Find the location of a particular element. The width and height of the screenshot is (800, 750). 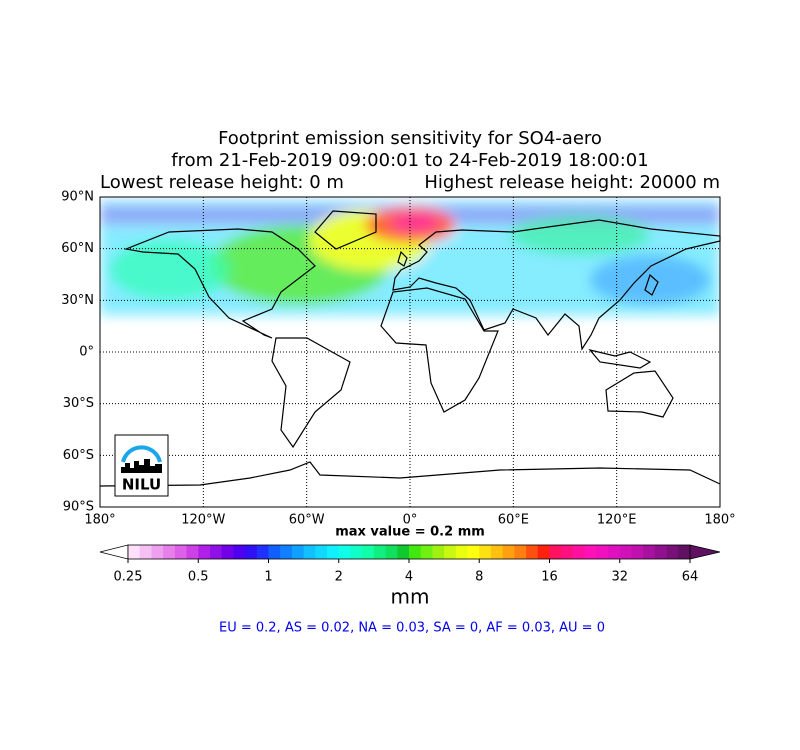

colorbar-tick-label: 16 is located at coordinates (549, 577).